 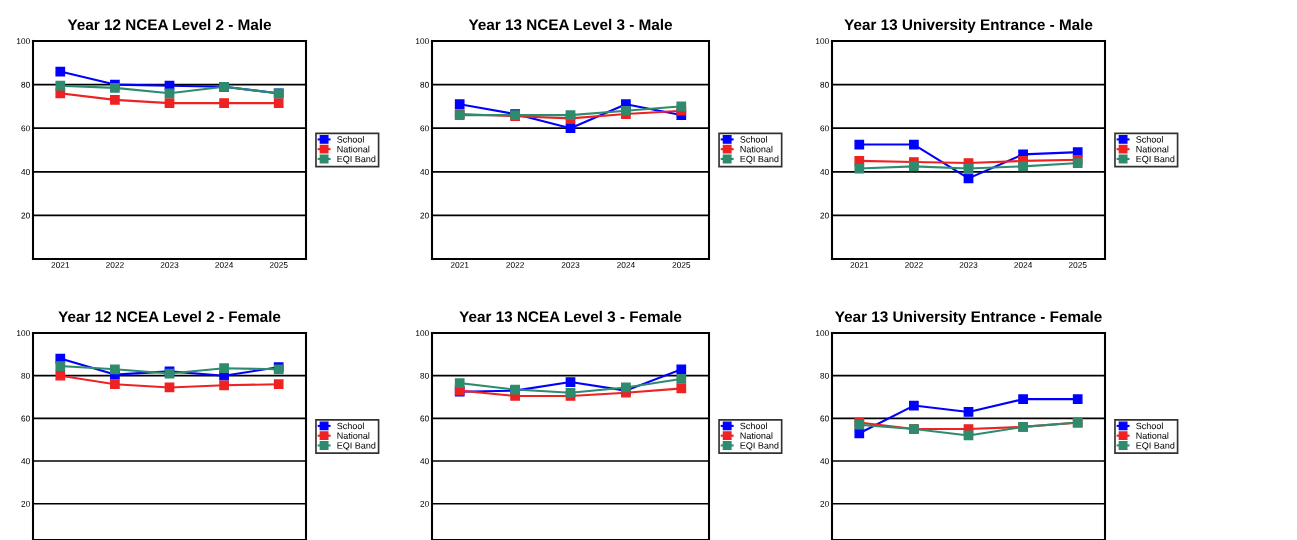 What do you see at coordinates (968, 26) in the screenshot?
I see `chart-title: Year 13 University Entrance - Male` at bounding box center [968, 26].